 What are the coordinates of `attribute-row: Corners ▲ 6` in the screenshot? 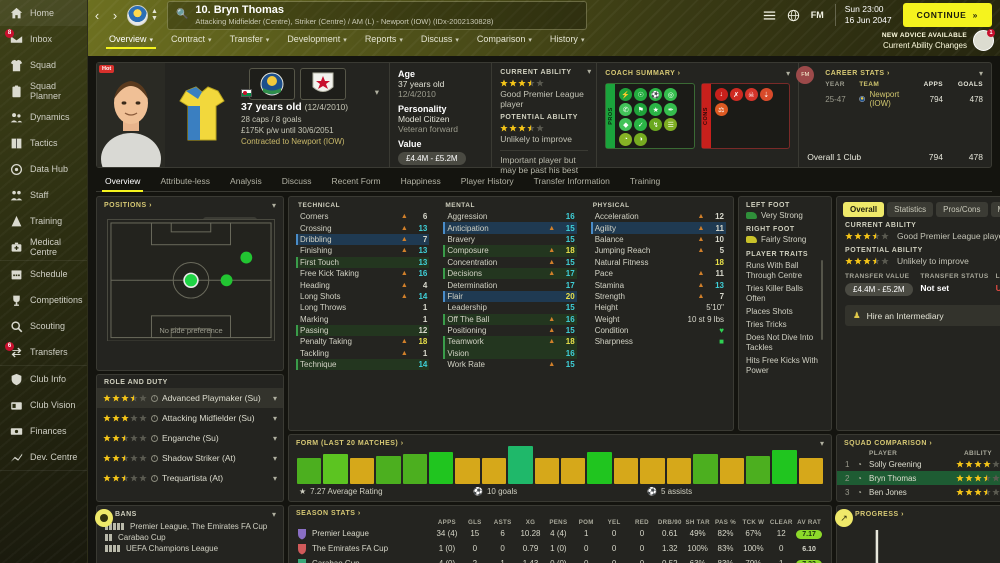 It's located at (362, 216).